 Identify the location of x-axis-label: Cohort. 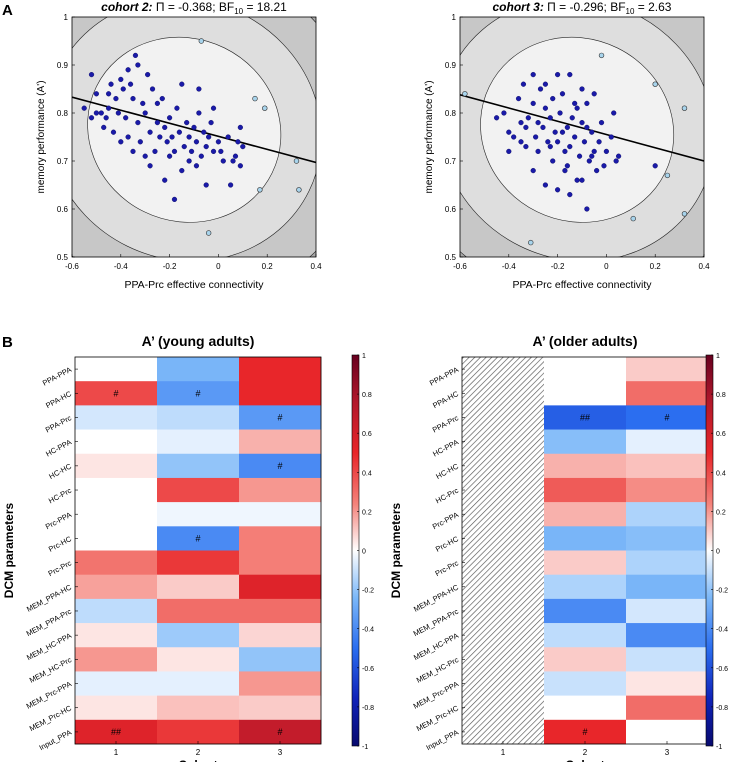
(197, 760).